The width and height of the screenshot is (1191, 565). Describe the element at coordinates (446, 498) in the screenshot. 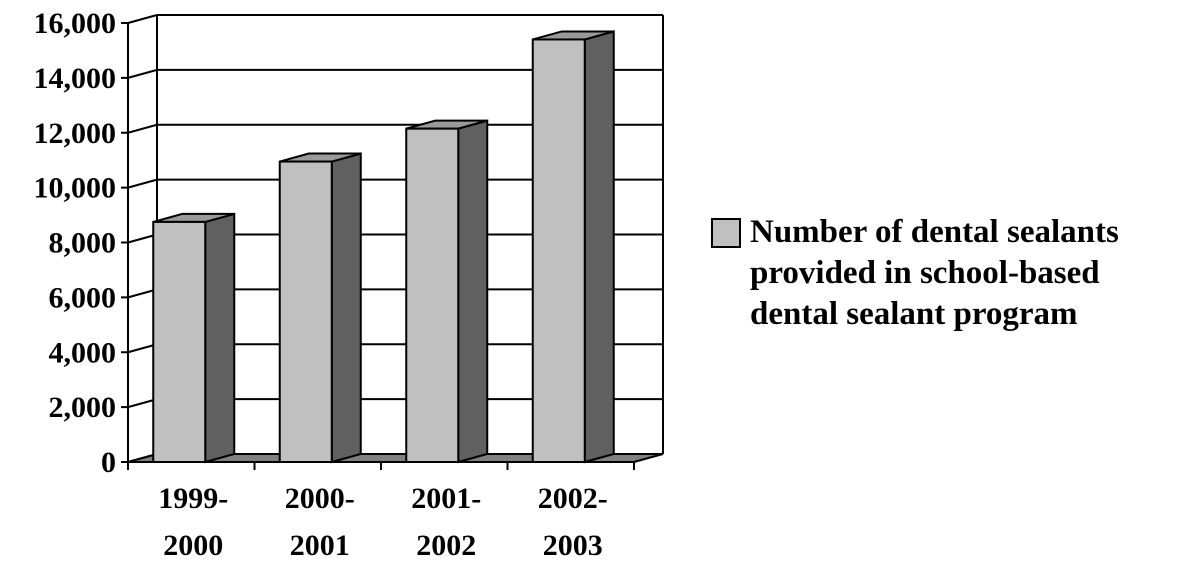

I see `x-tick-label: 2001-` at that location.